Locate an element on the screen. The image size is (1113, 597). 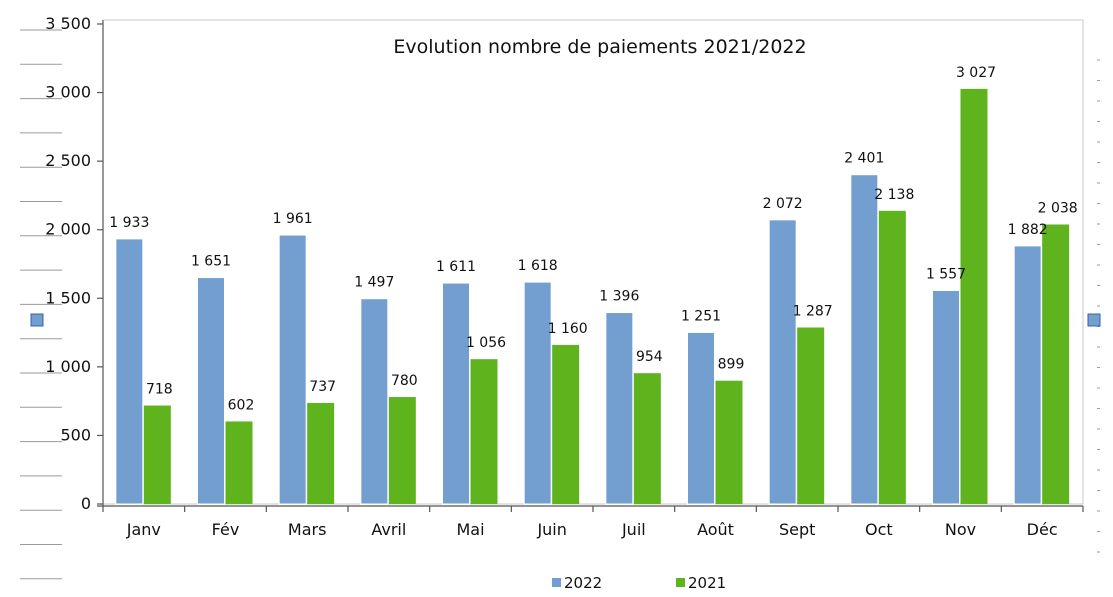
legend: 2022 2021 is located at coordinates (639, 583).